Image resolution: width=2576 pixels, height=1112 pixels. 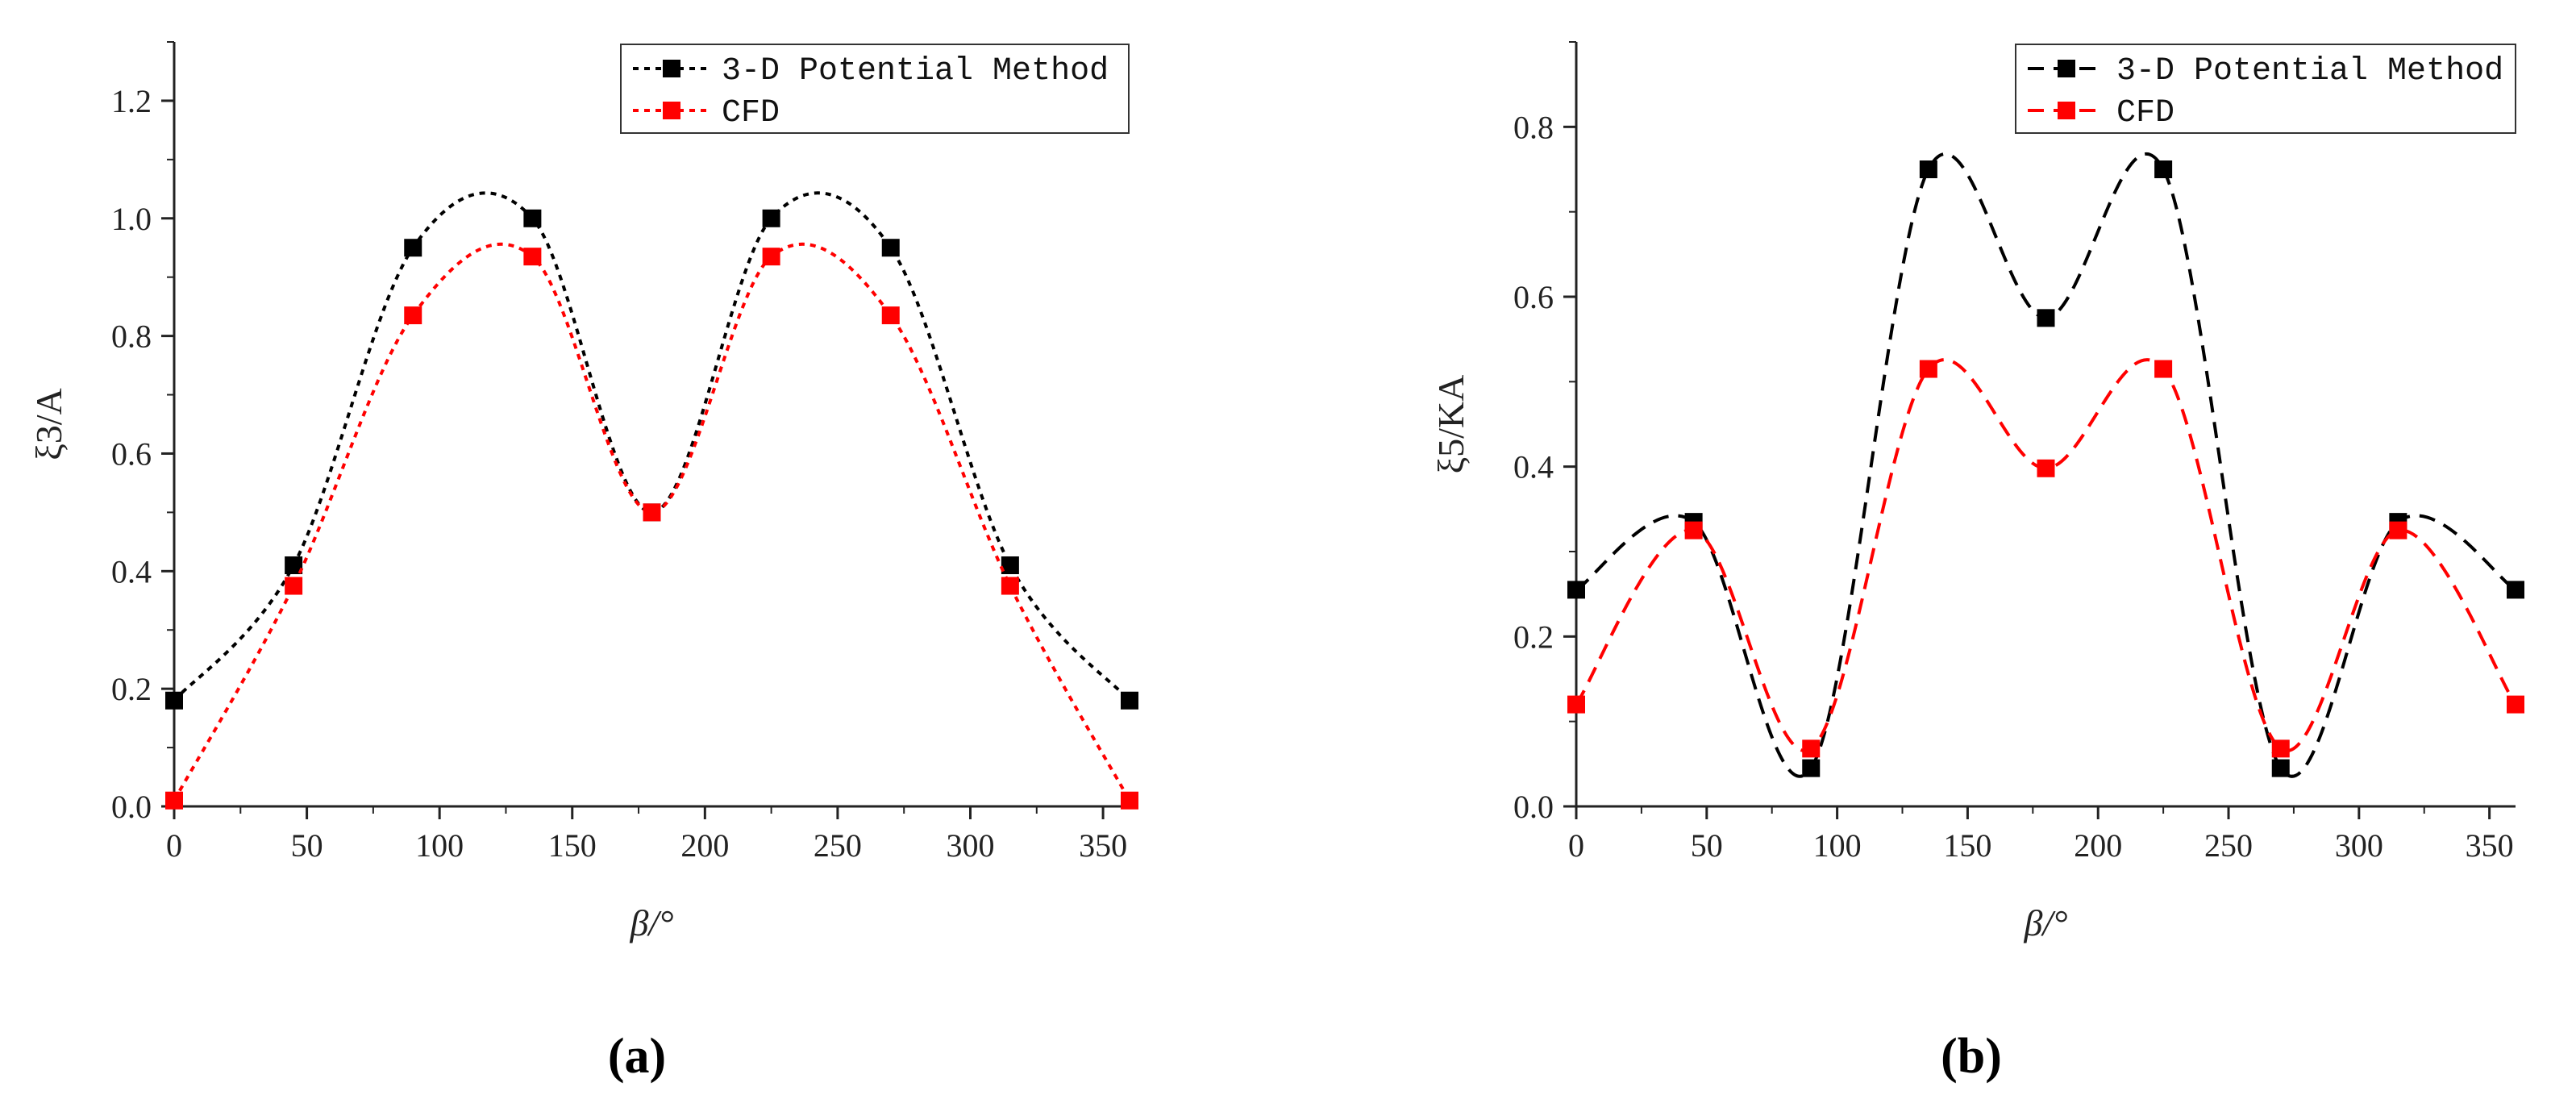 What do you see at coordinates (1707, 845) in the screenshot?
I see `chart1-x-tick-label: 50` at bounding box center [1707, 845].